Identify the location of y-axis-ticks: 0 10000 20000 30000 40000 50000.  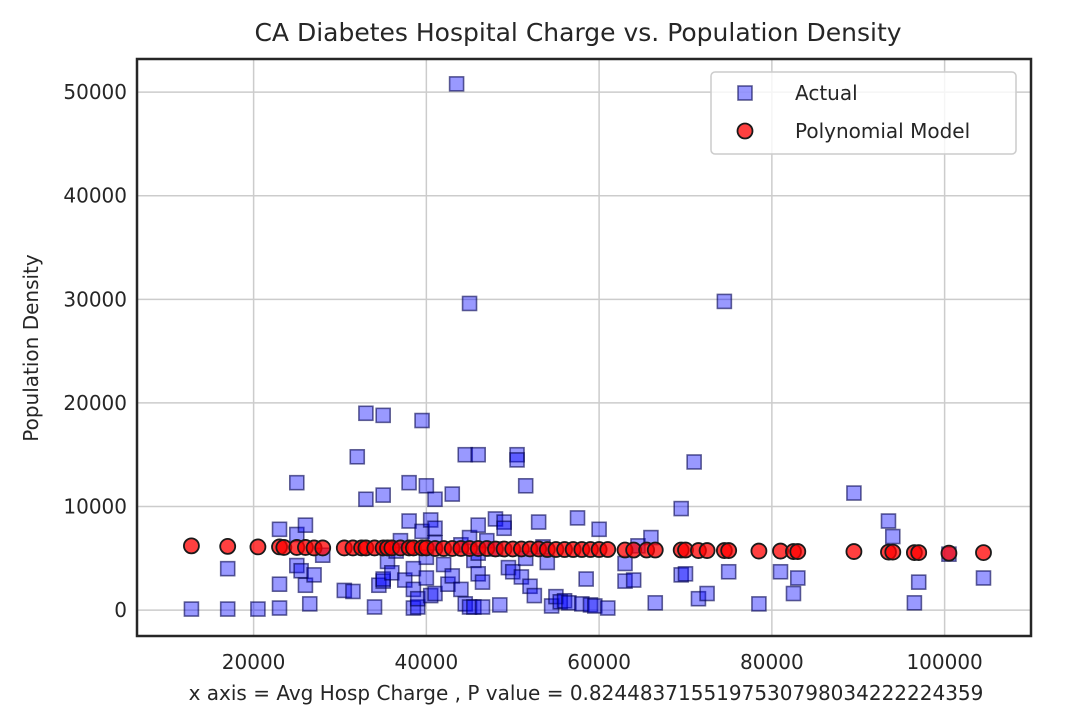
(95, 351).